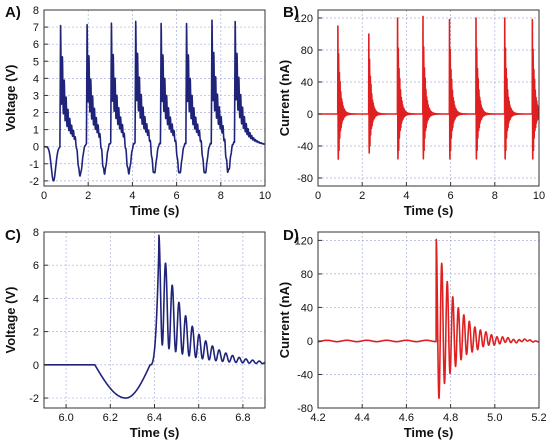 The width and height of the screenshot is (550, 447). What do you see at coordinates (13, 12) in the screenshot?
I see `panel-label: A)` at bounding box center [13, 12].